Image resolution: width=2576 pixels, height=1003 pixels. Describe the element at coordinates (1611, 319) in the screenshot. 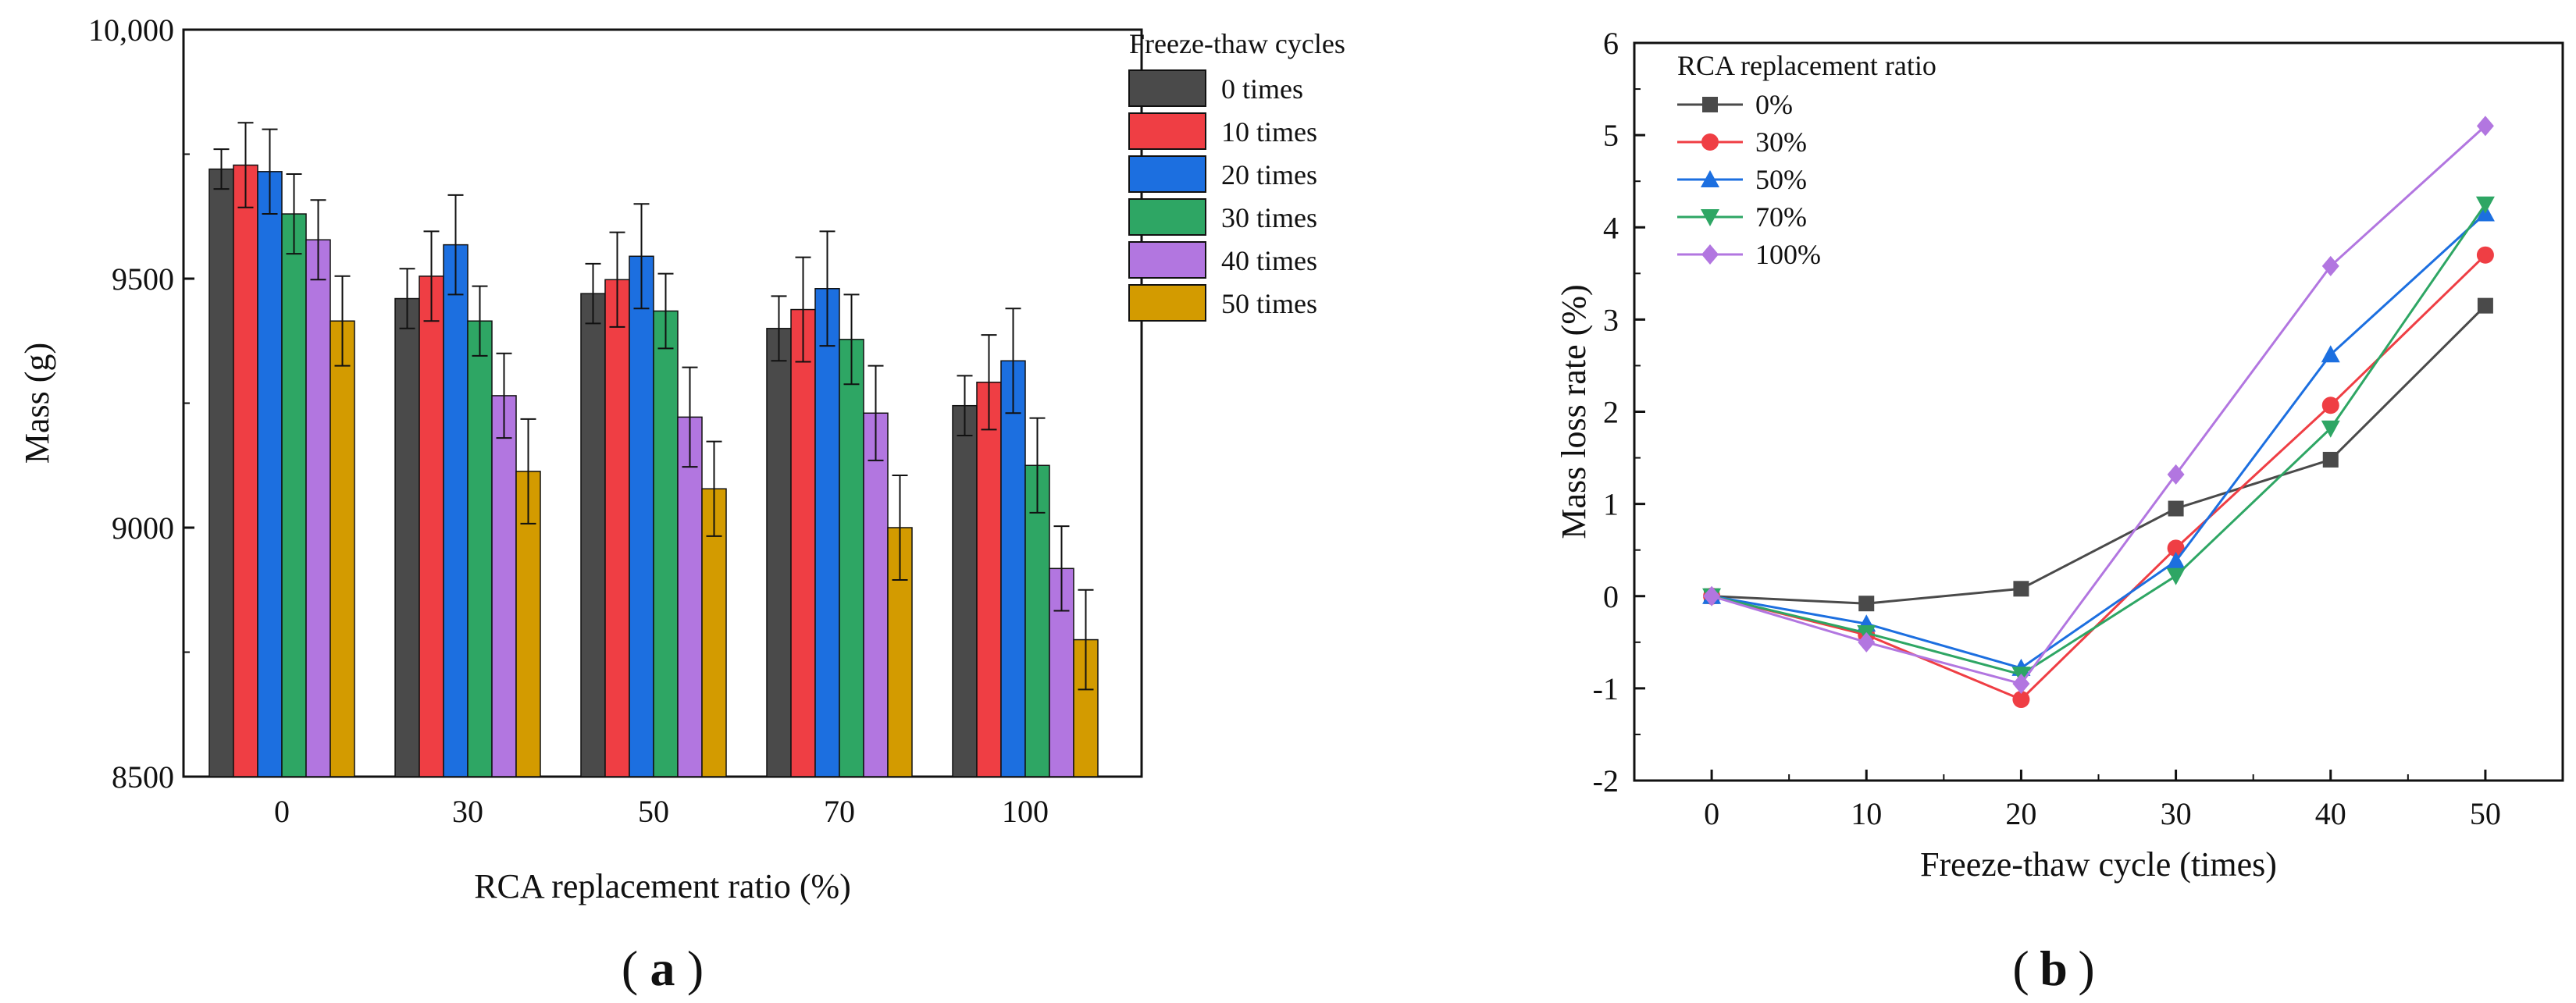

I see `y-tick-label: 3` at that location.